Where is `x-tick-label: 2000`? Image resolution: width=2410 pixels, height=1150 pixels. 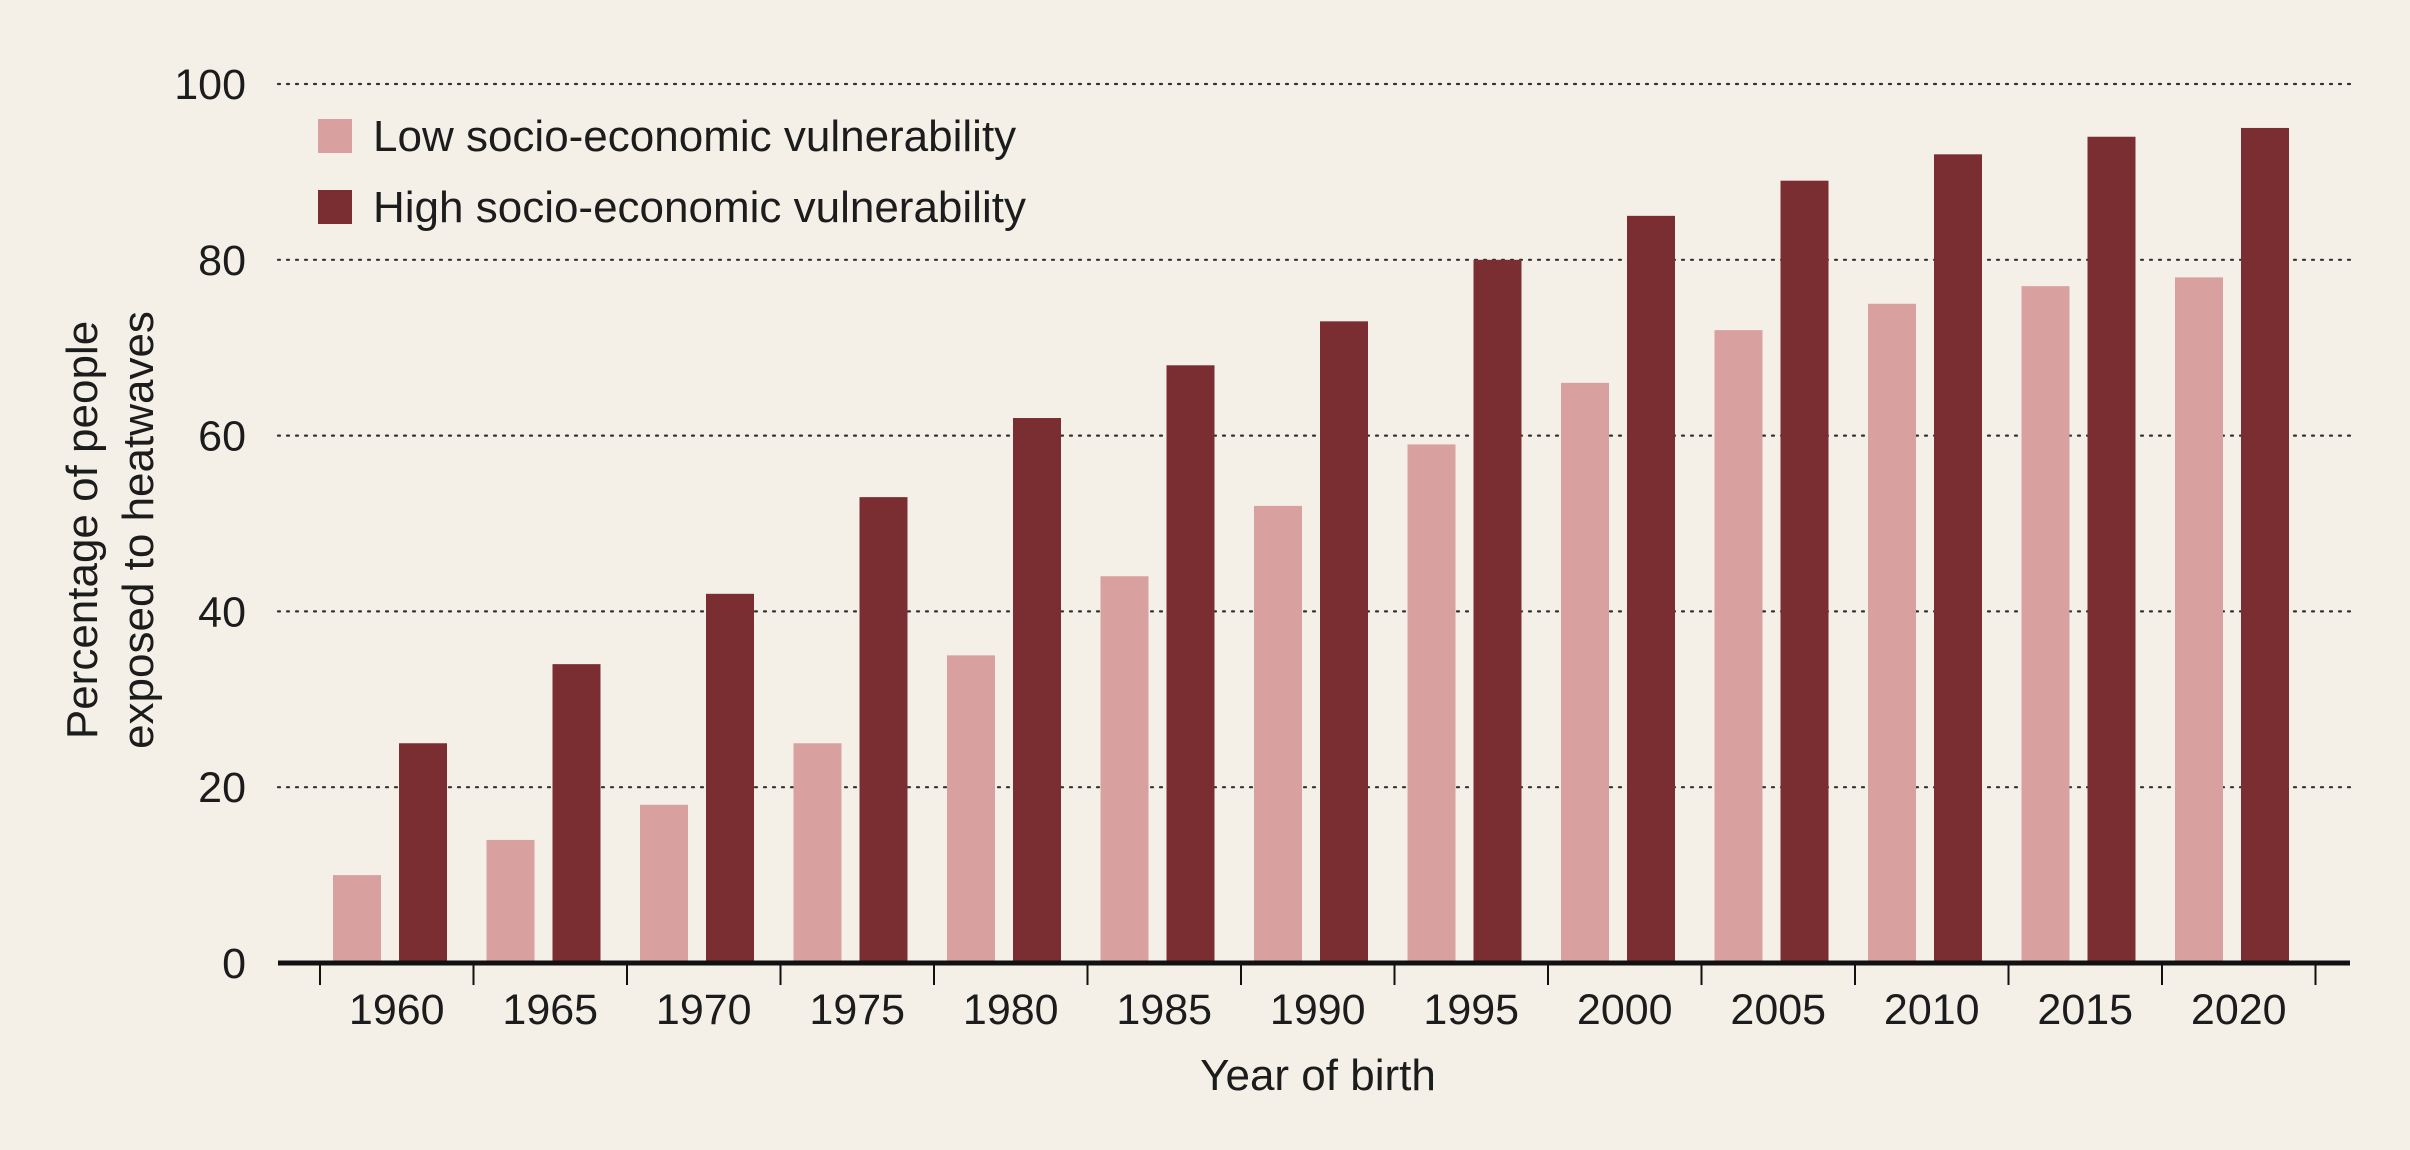
x-tick-label: 2000 is located at coordinates (1625, 1010).